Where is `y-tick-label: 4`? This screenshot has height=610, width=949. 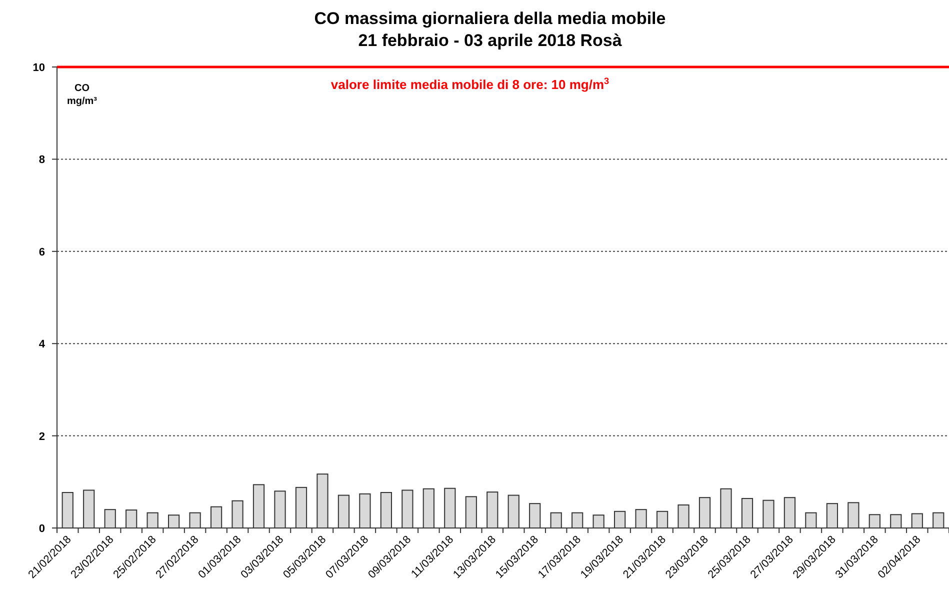 y-tick-label: 4 is located at coordinates (42, 344).